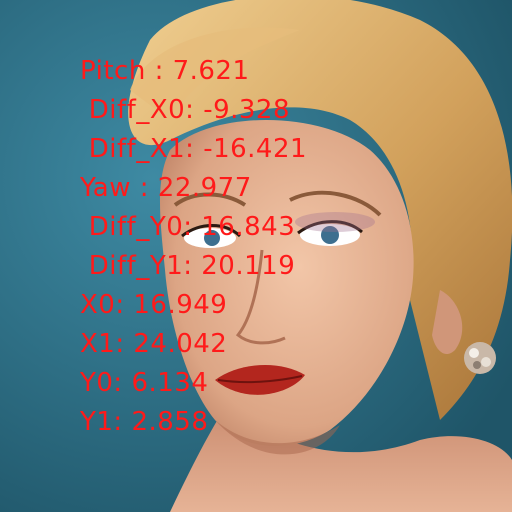 The height and width of the screenshot is (512, 512). I want to click on eyeshadow, so click(335, 222).